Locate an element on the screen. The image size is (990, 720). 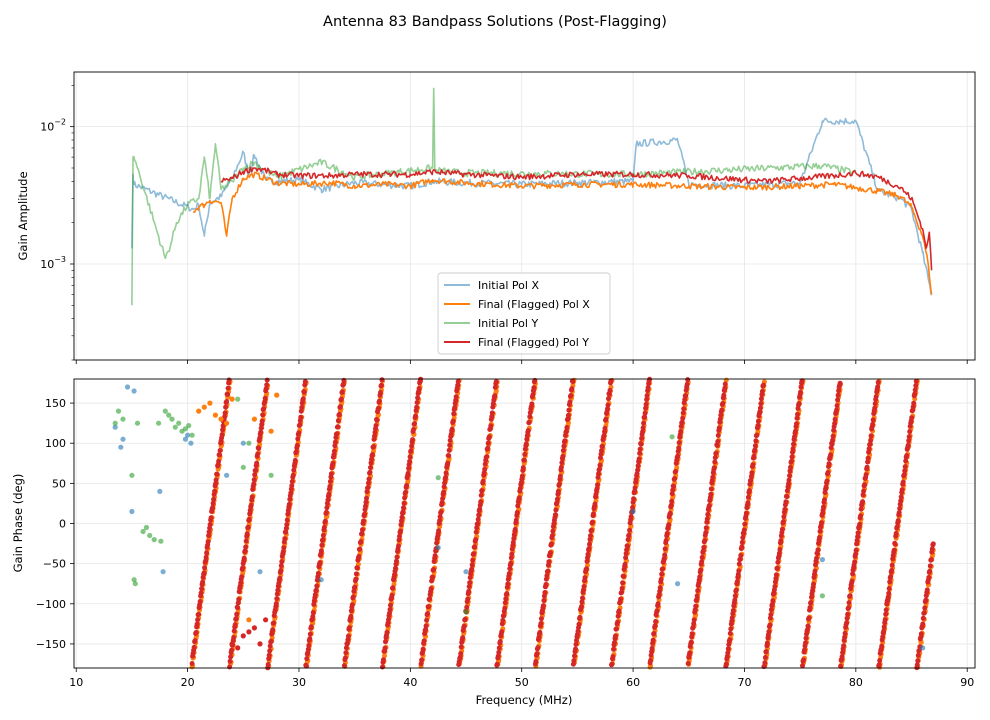
legend-label-final-pol-x: Final (Flagged) Pol X is located at coordinates (534, 304).